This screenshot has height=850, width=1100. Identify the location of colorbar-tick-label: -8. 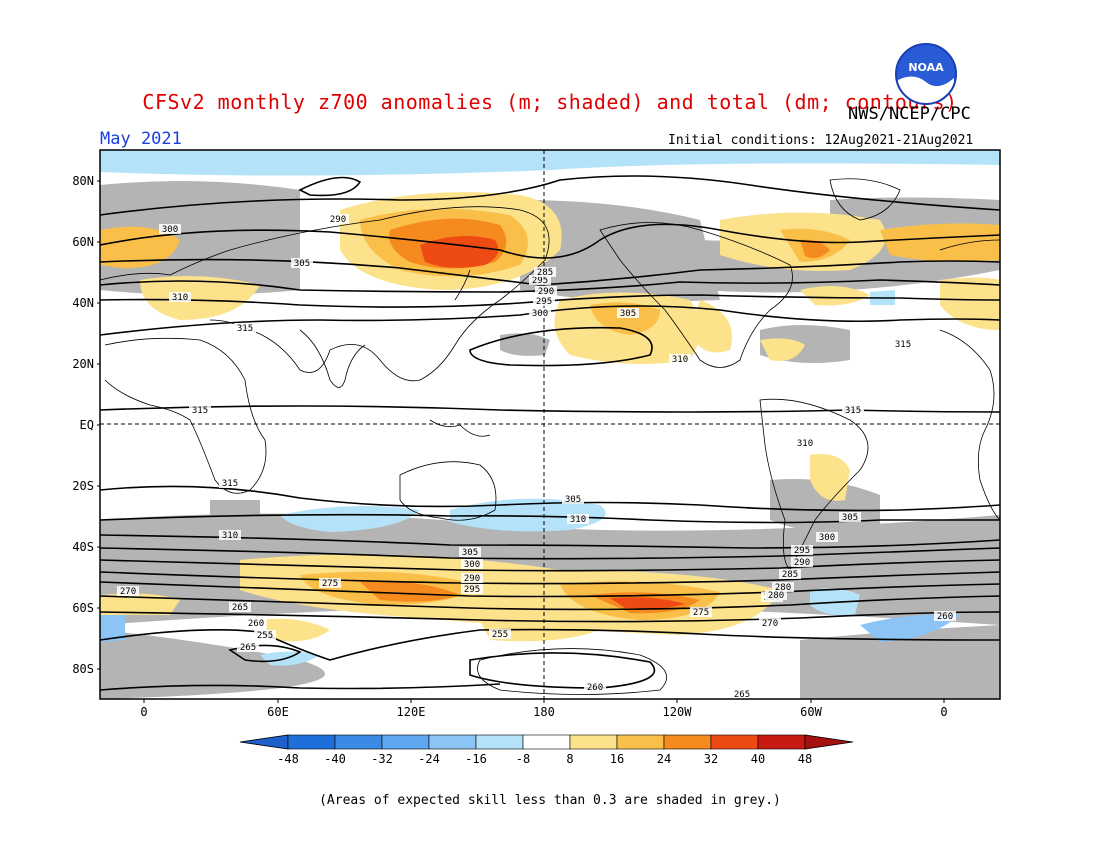
(523, 759).